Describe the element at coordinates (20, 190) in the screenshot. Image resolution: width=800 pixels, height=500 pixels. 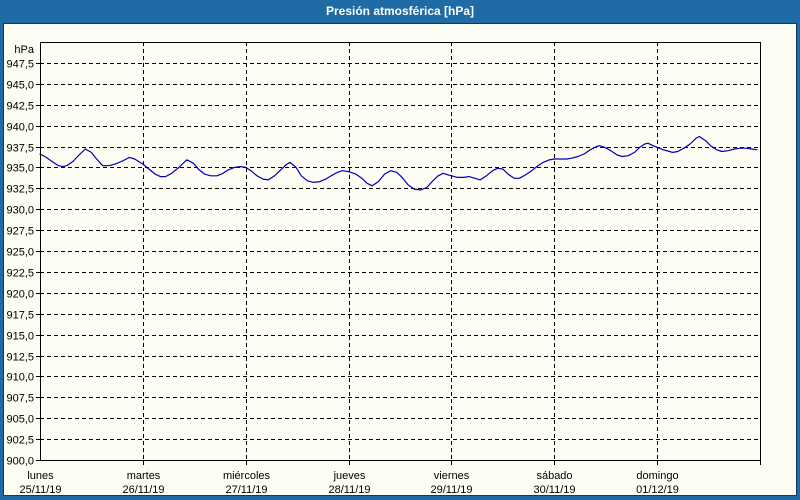
I see `y-tick-label: 932,5` at that location.